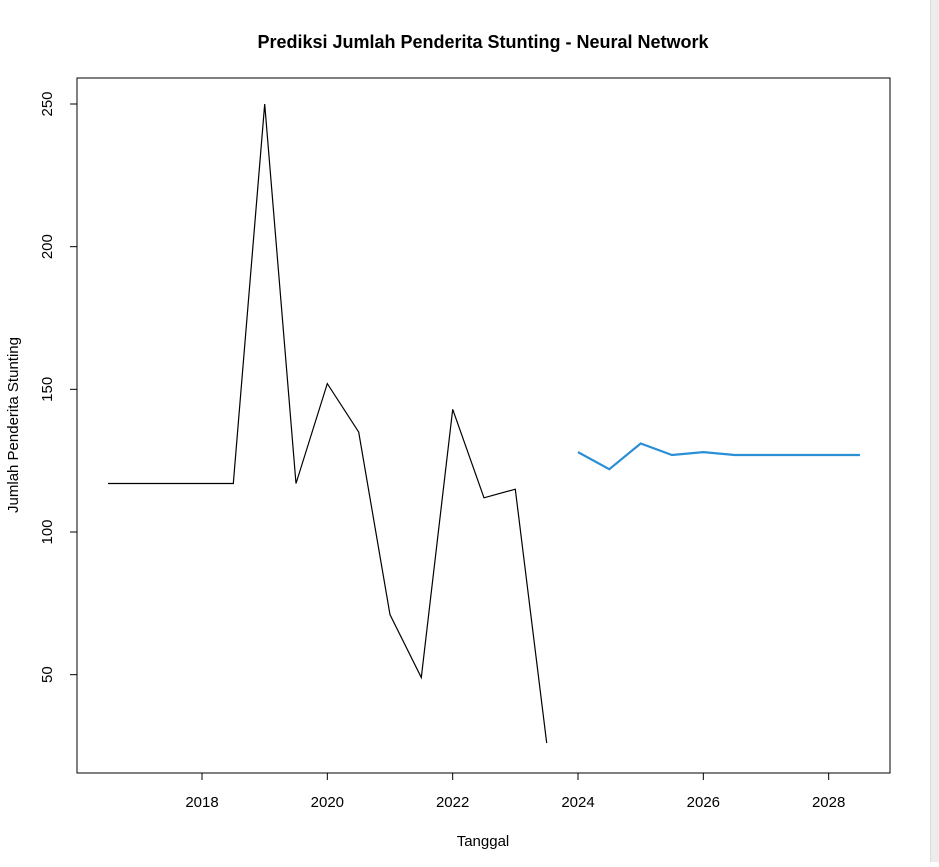 The height and width of the screenshot is (867, 939). I want to click on x-axis-label: Tanggal, so click(483, 841).